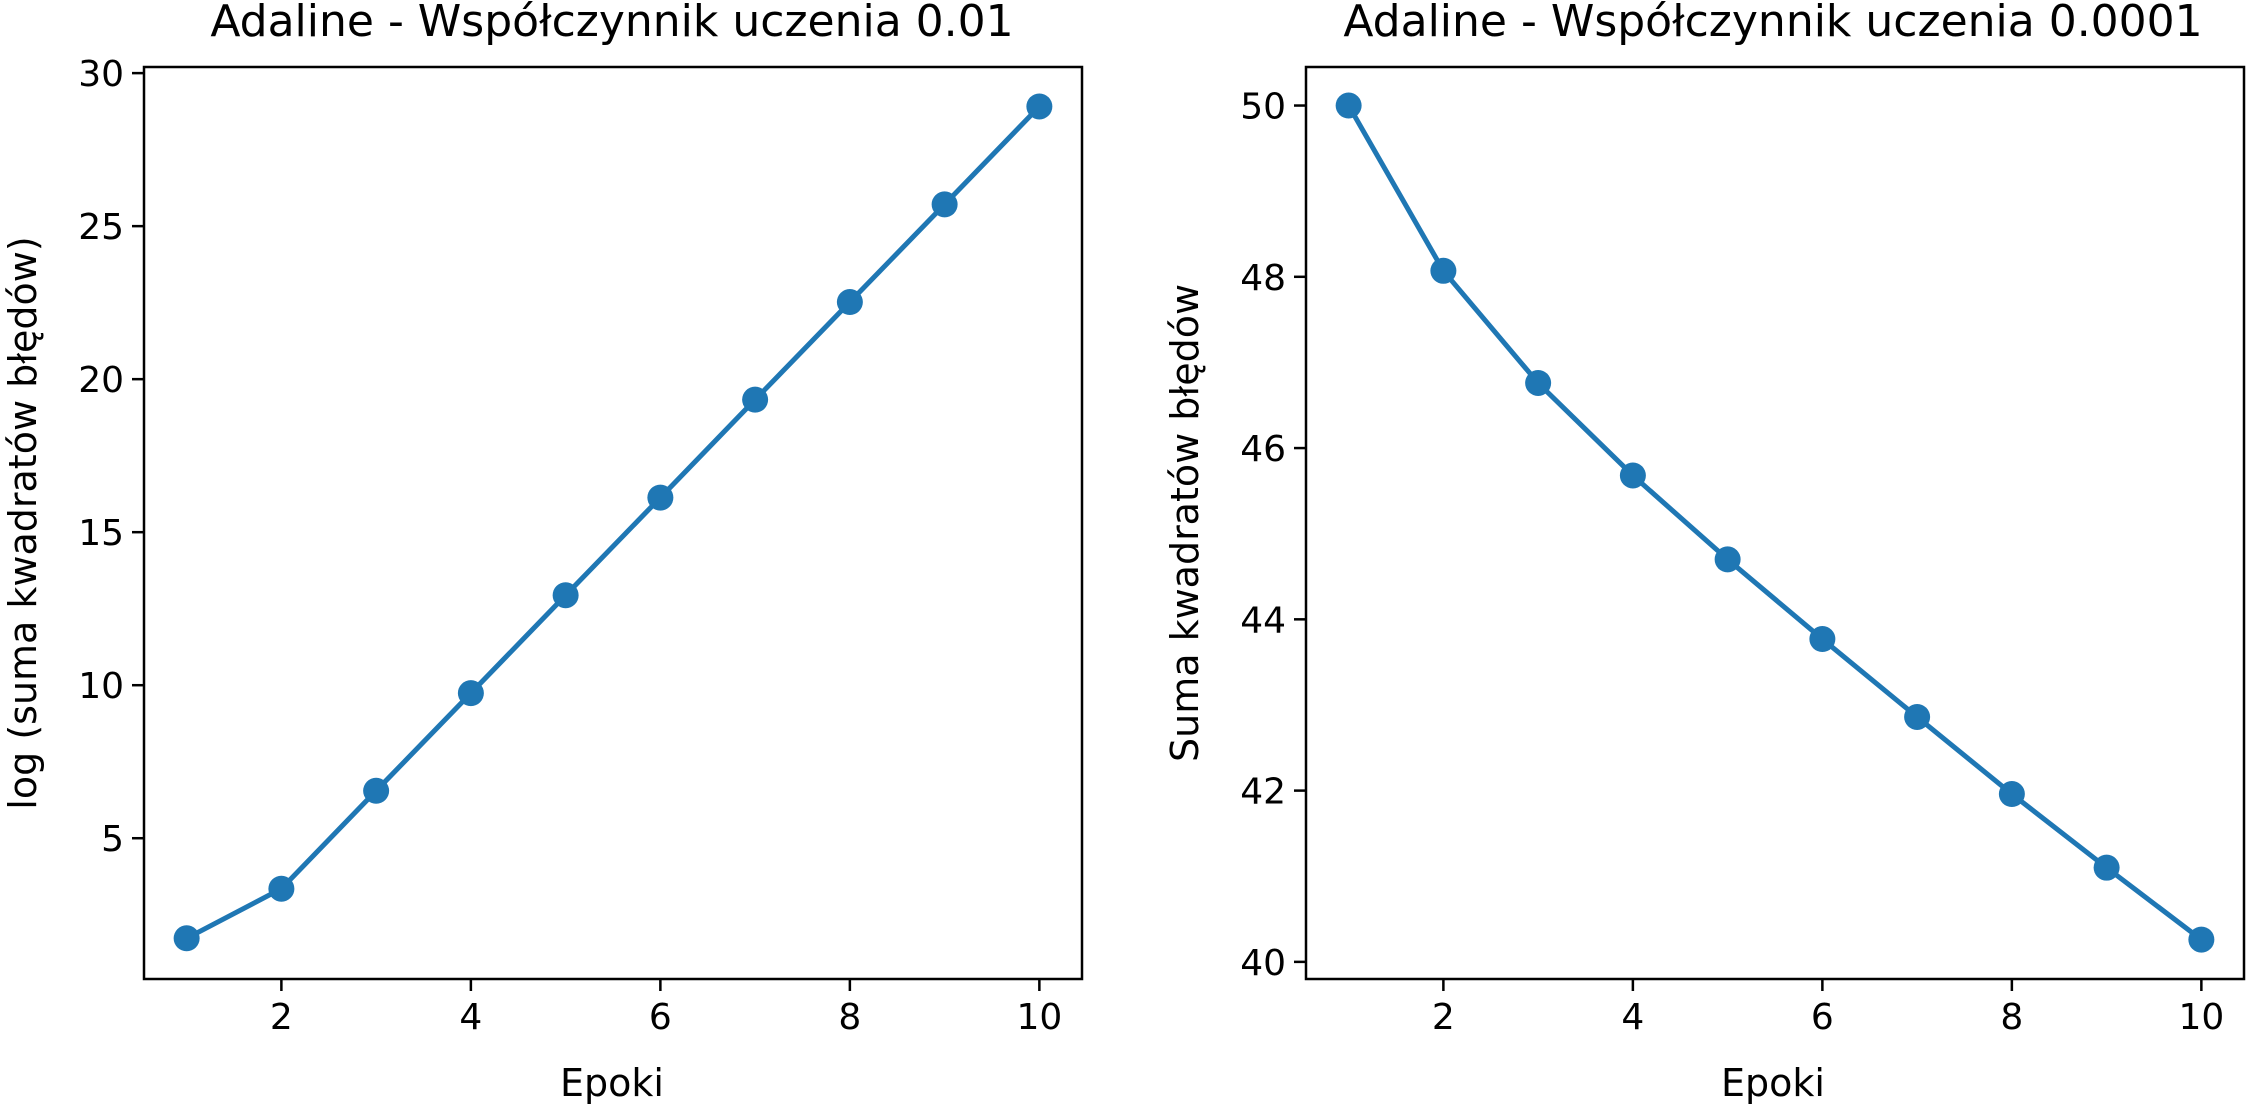  What do you see at coordinates (611, 23) in the screenshot?
I see `left-chart-title: Adaline - Współczynnik uczenia 0.01` at bounding box center [611, 23].